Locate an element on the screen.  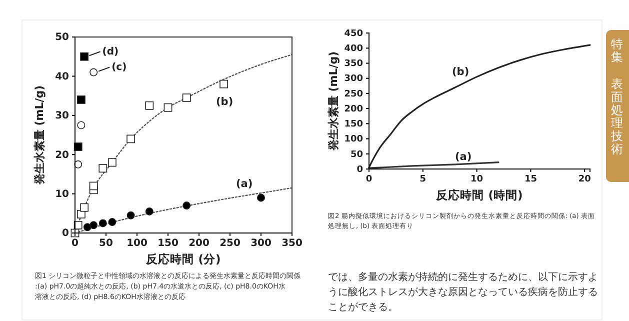
x-tick-label: 100 is located at coordinates (137, 244).